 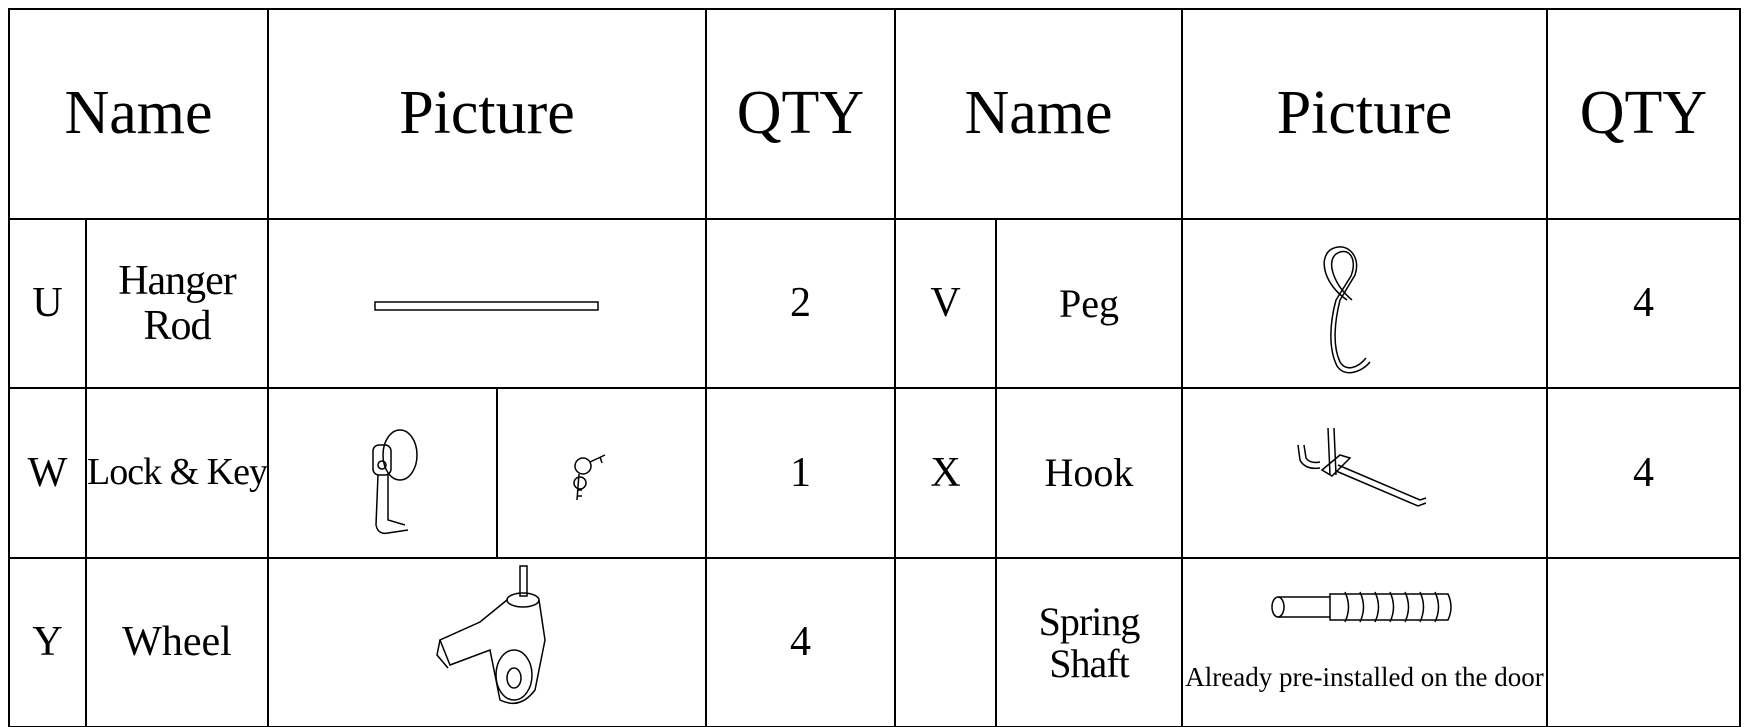 What do you see at coordinates (486, 306) in the screenshot?
I see `hanger-rod-icon` at bounding box center [486, 306].